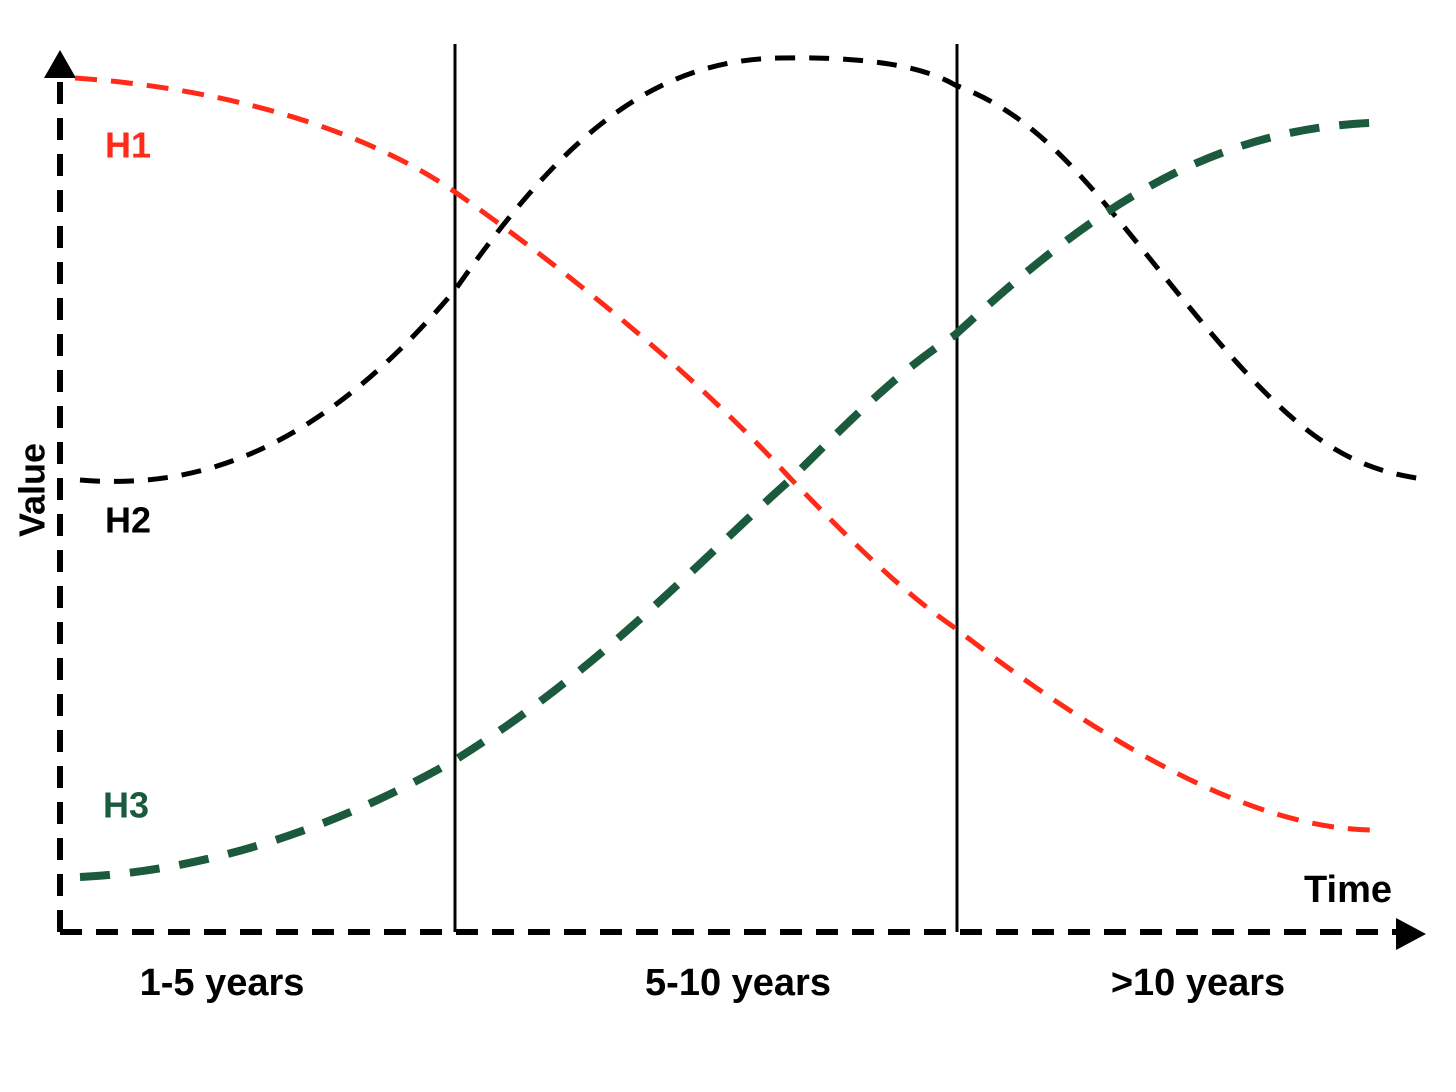  Describe the element at coordinates (32, 490) in the screenshot. I see `y-axis-label: Value` at that location.